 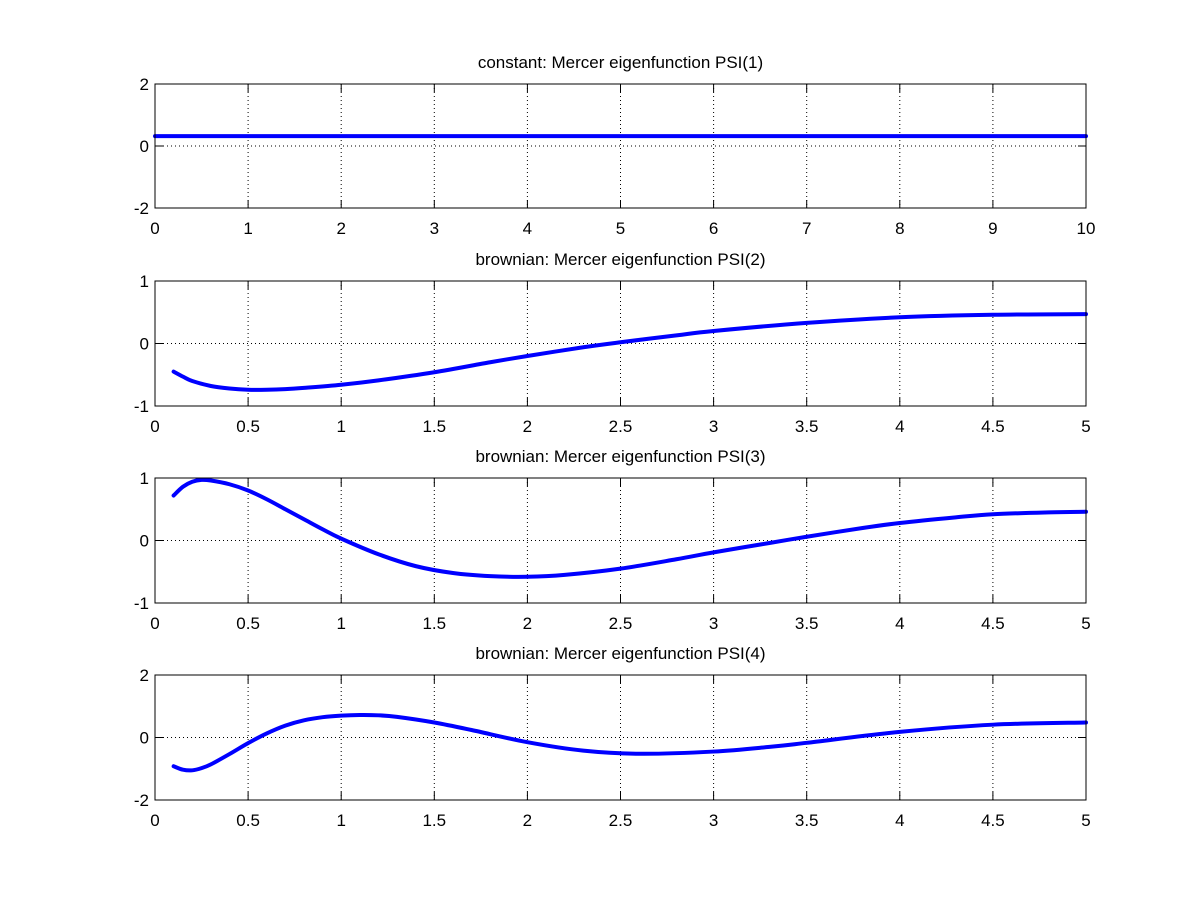 I want to click on x-tick-label: 10, so click(x=1086, y=228).